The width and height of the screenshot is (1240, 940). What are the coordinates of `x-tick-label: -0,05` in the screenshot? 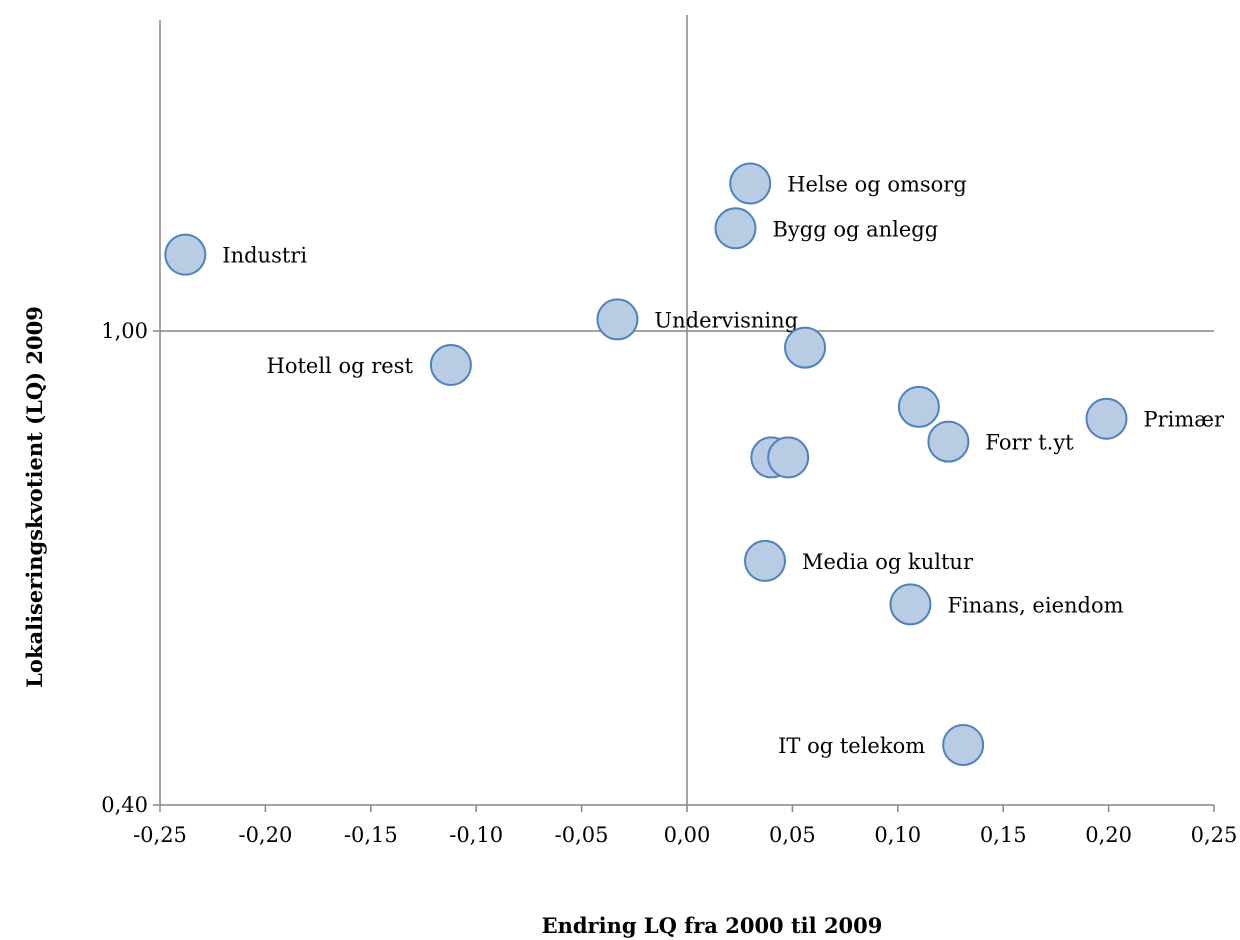 It's located at (582, 835).